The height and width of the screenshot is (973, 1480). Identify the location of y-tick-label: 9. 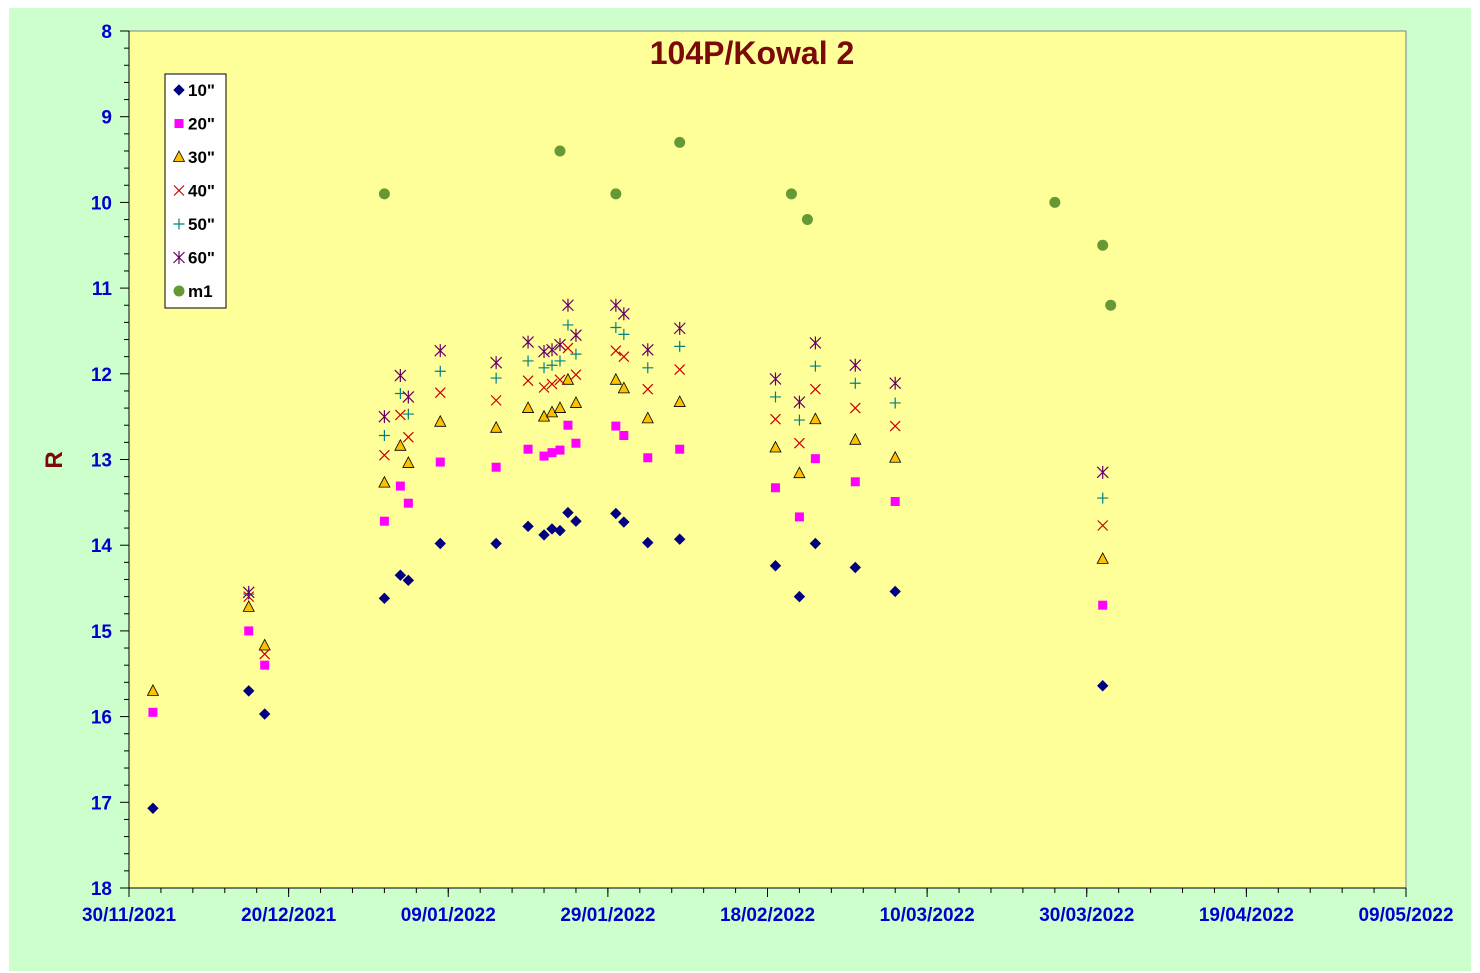
(106, 118).